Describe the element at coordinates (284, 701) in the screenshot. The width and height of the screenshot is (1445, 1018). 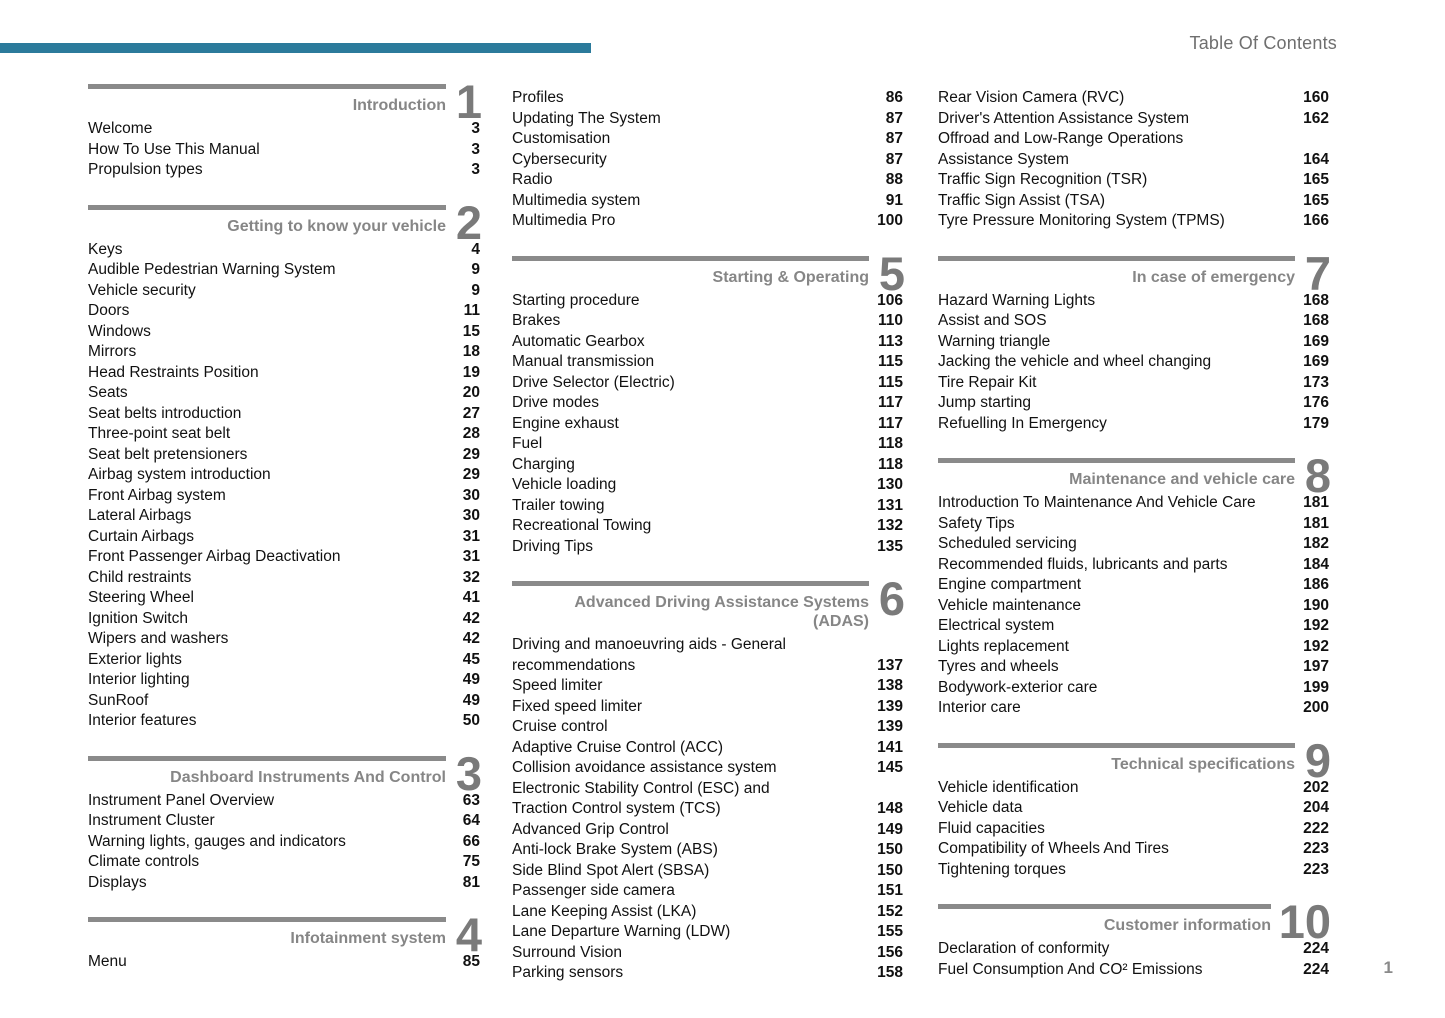
I see `toc-entry: SunRoof 49` at that location.